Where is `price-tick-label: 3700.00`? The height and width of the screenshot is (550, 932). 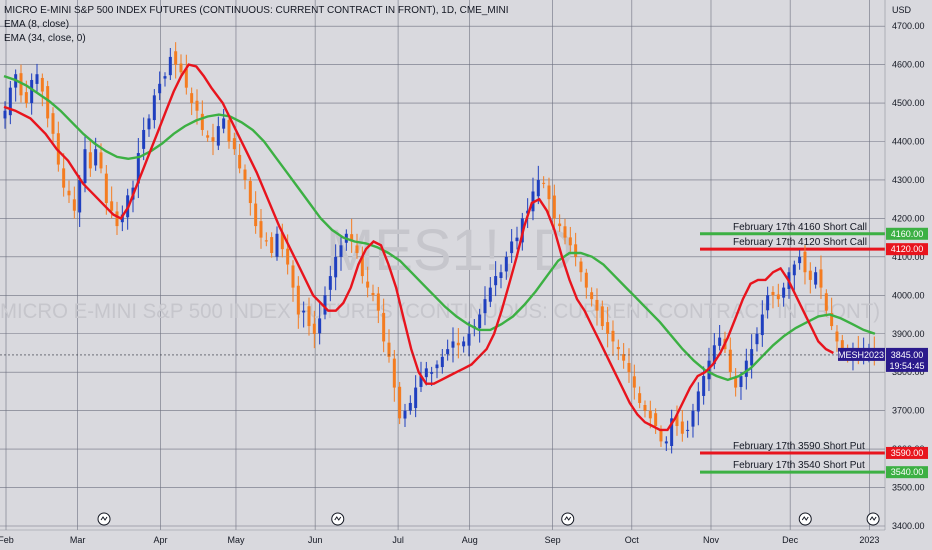
price-tick-label: 3700.00 is located at coordinates (908, 411).